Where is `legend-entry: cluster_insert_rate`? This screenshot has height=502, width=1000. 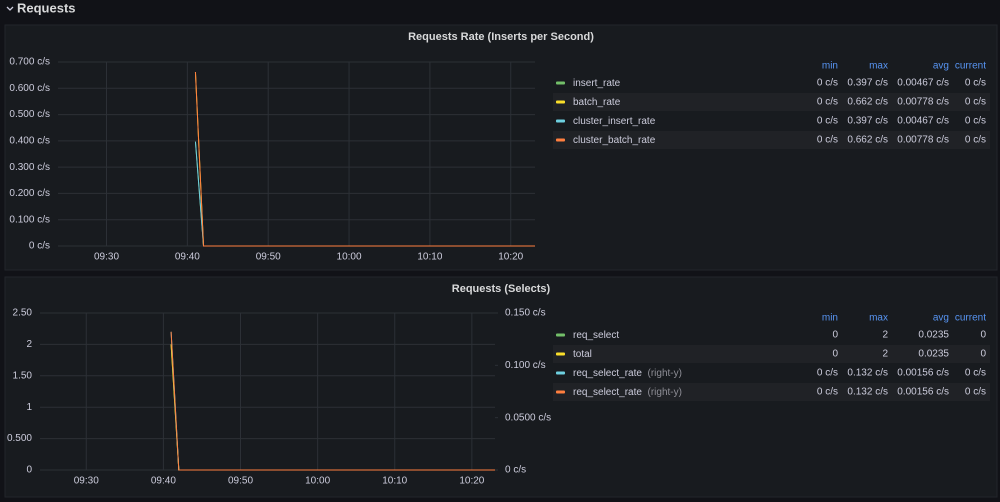
legend-entry: cluster_insert_rate is located at coordinates (614, 121).